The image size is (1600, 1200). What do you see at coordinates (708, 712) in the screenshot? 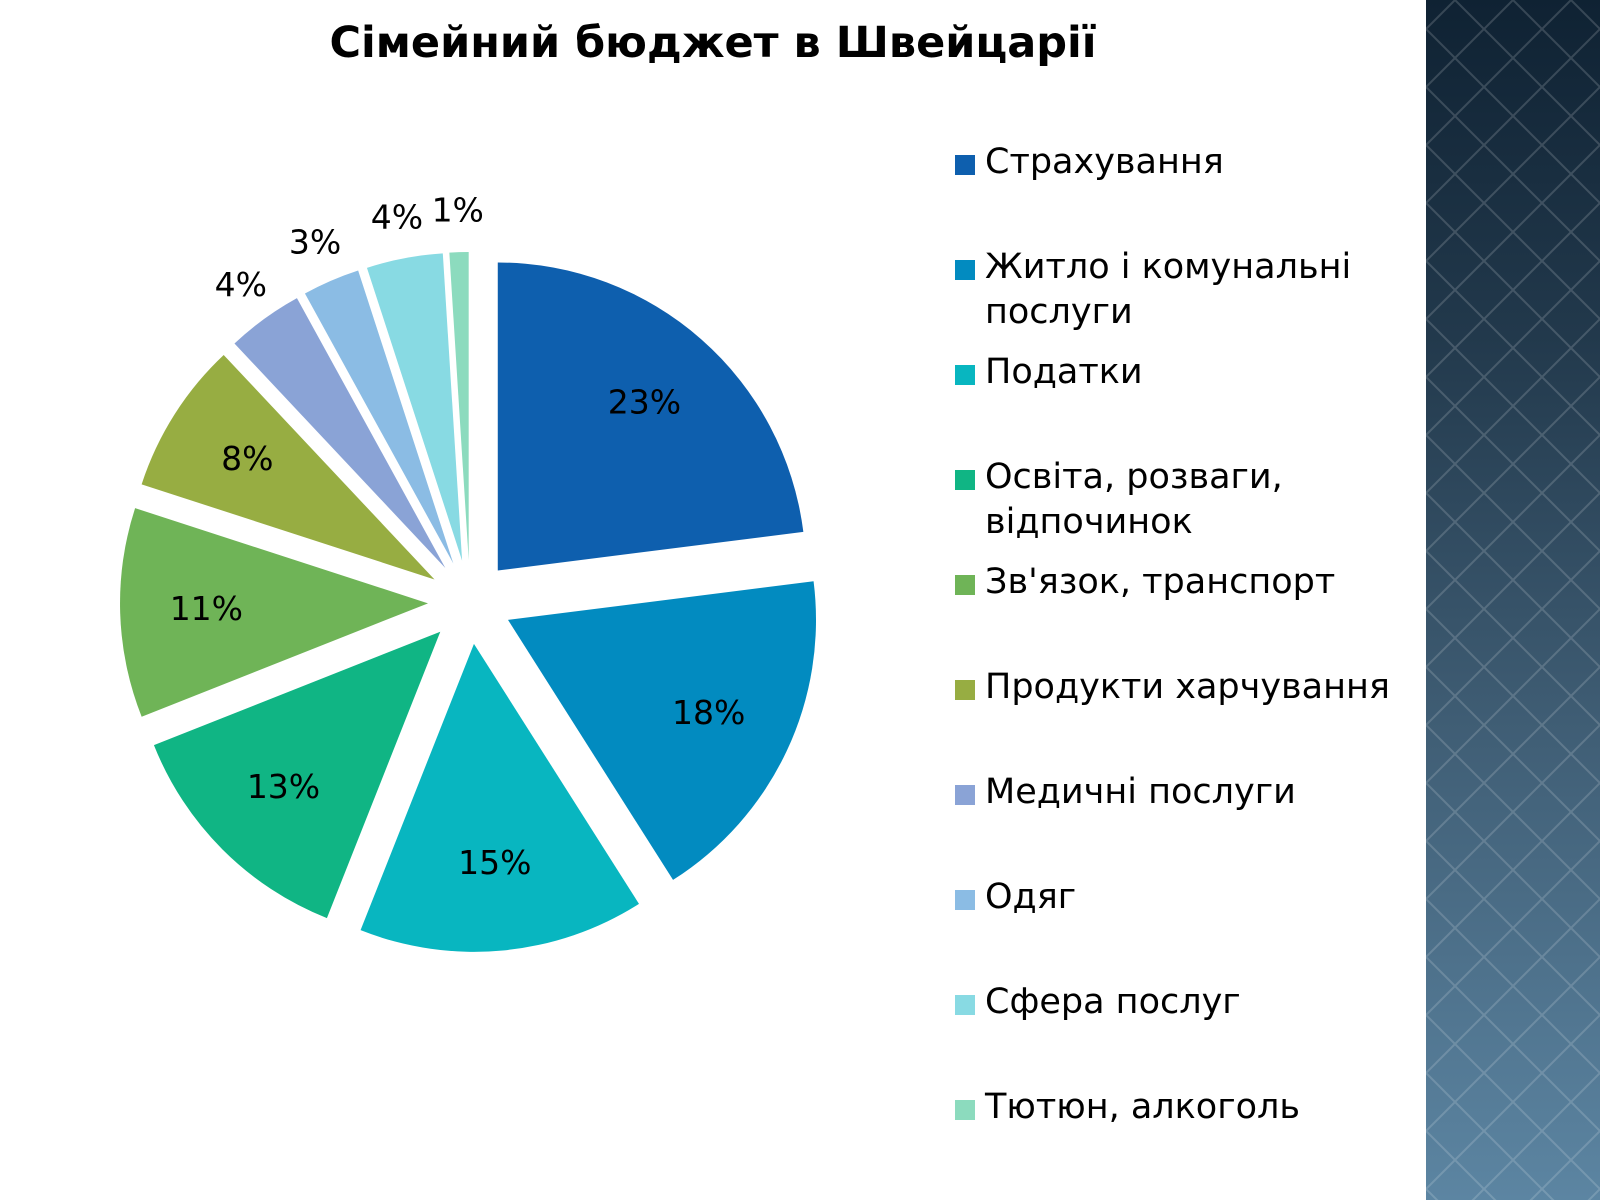
I see `data-label-2: 18%` at bounding box center [708, 712].